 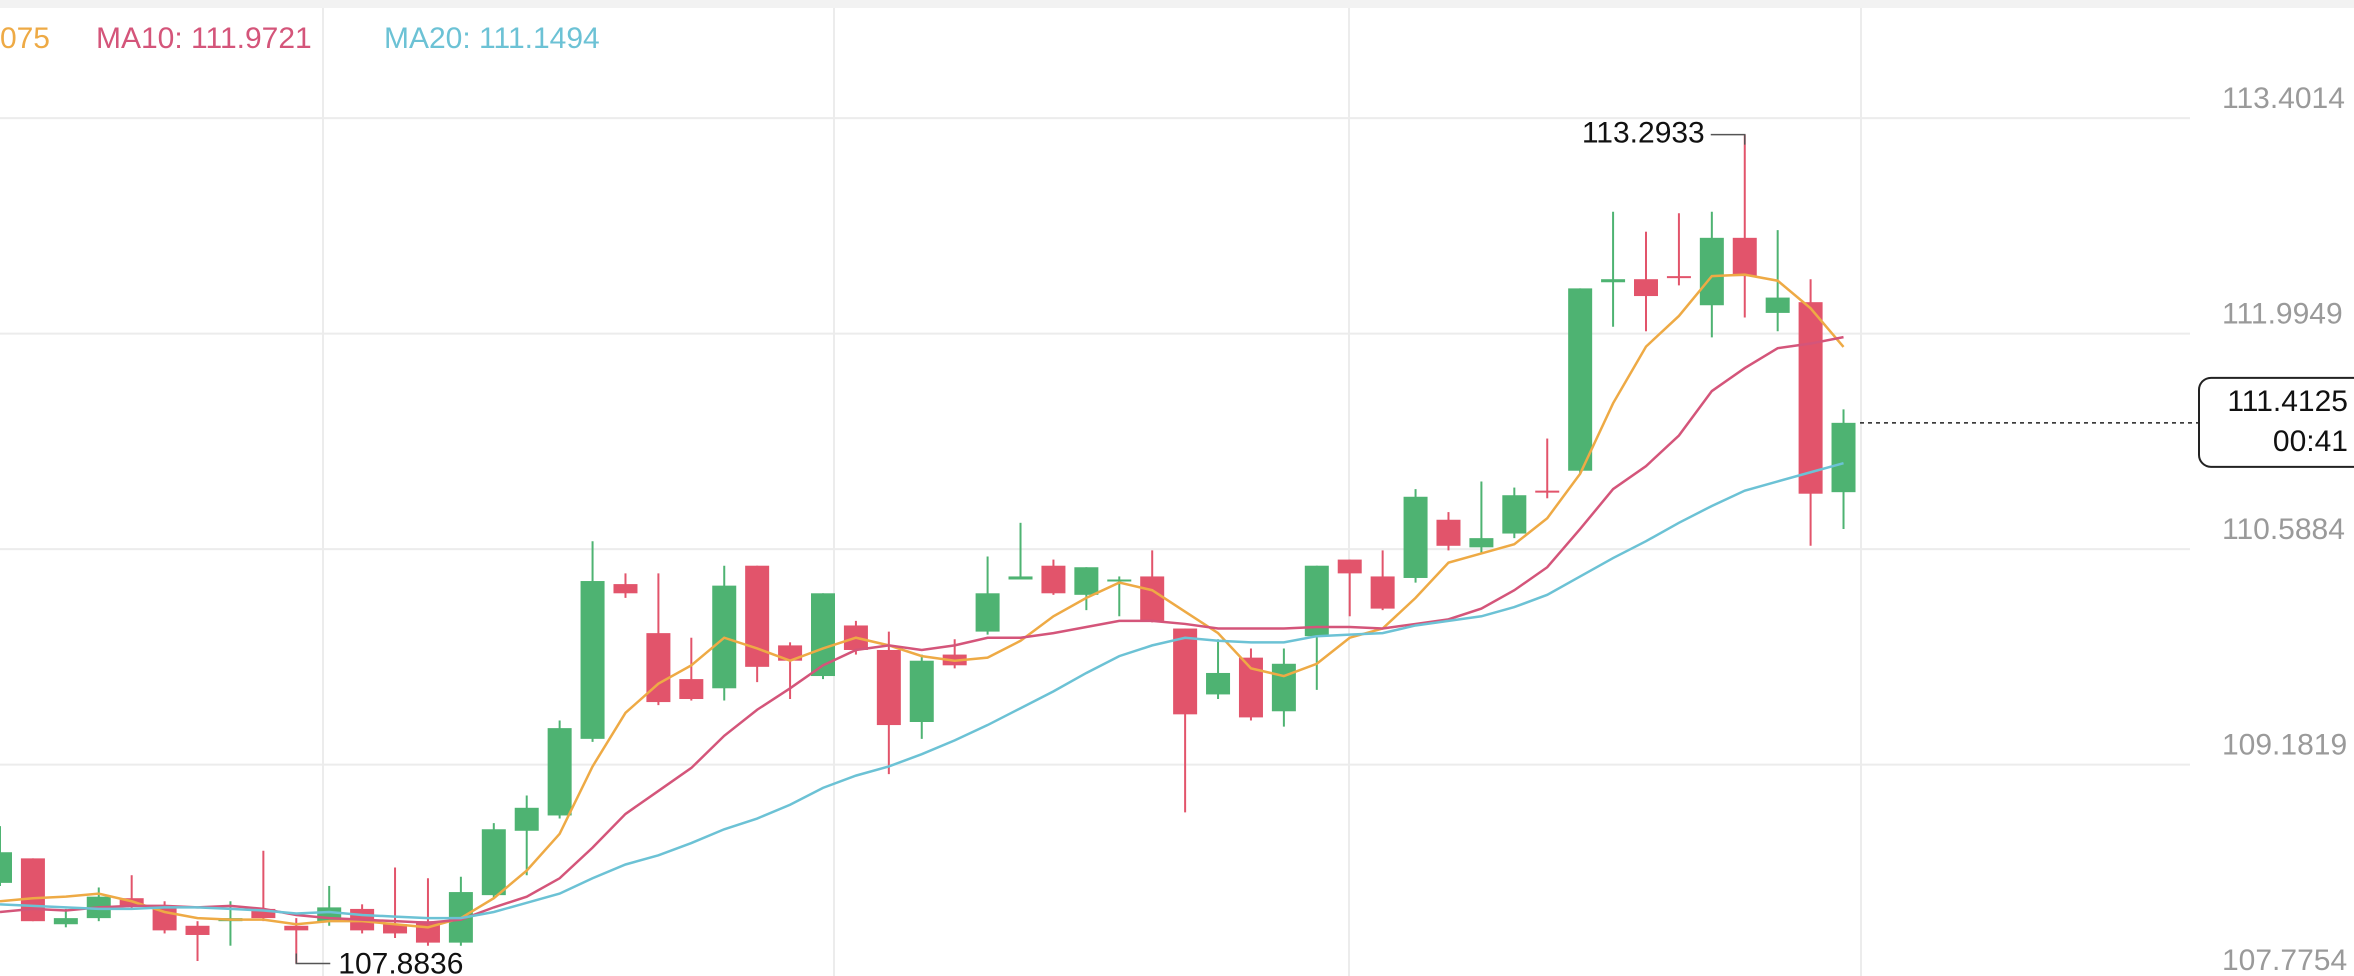 What do you see at coordinates (400, 961) in the screenshot?
I see `low-label: 107.8836` at bounding box center [400, 961].